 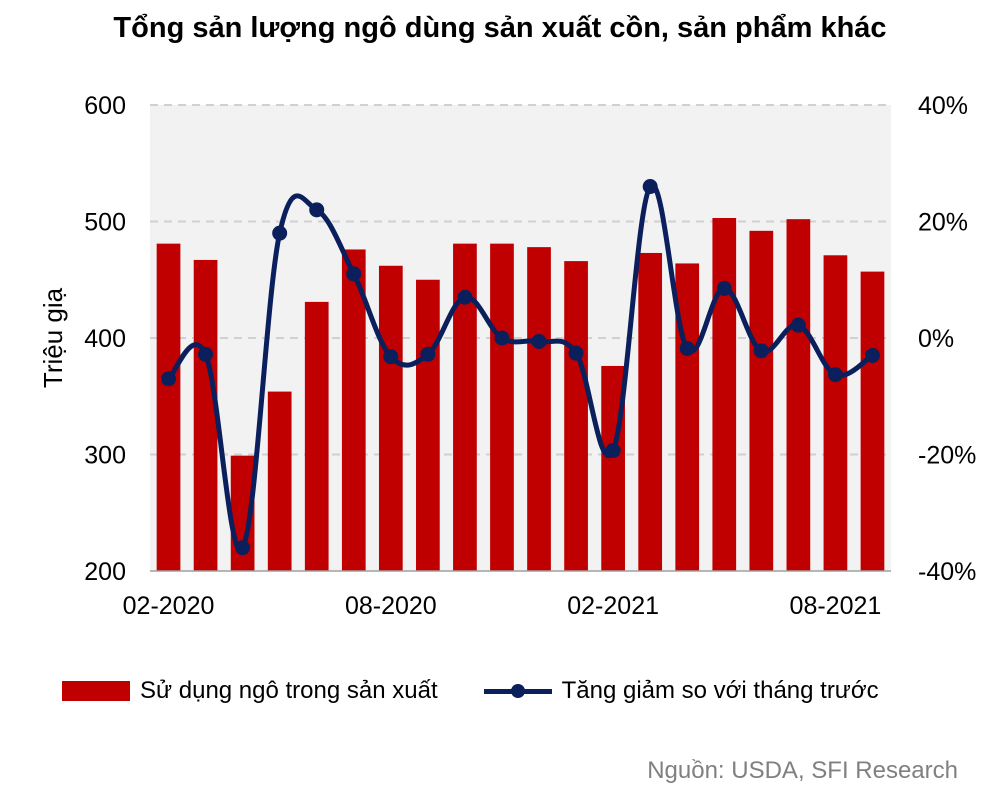 I want to click on y-tick-label: 600, so click(x=105, y=106).